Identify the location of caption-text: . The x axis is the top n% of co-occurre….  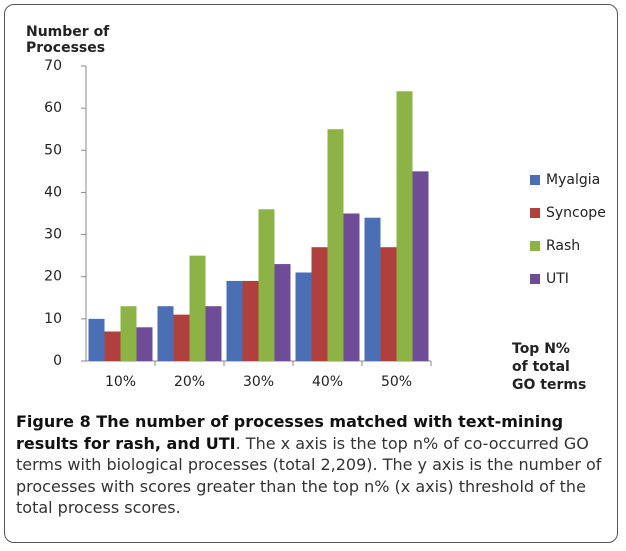
(309, 475).